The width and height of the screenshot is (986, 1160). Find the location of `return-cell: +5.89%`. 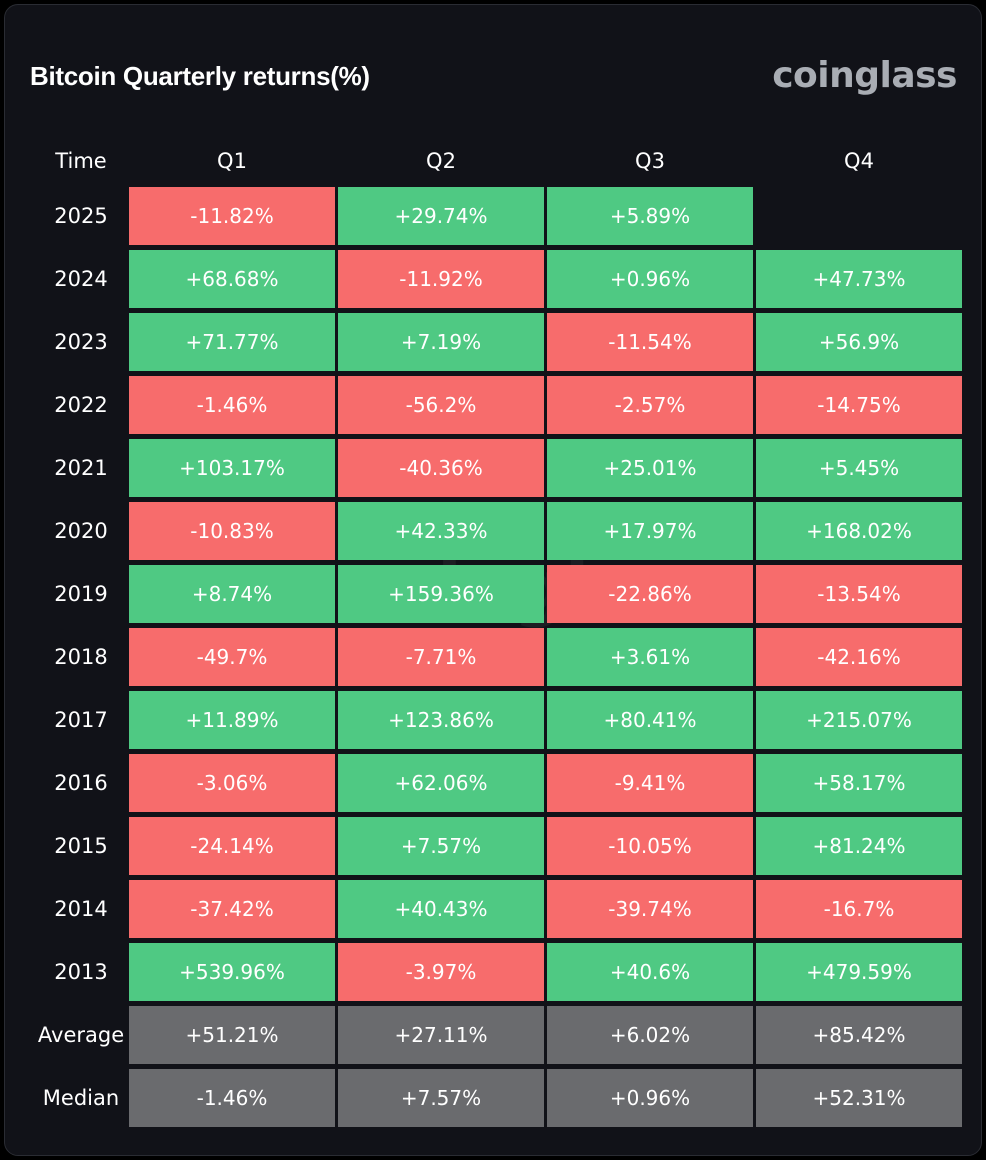

return-cell: +5.89% is located at coordinates (650, 216).